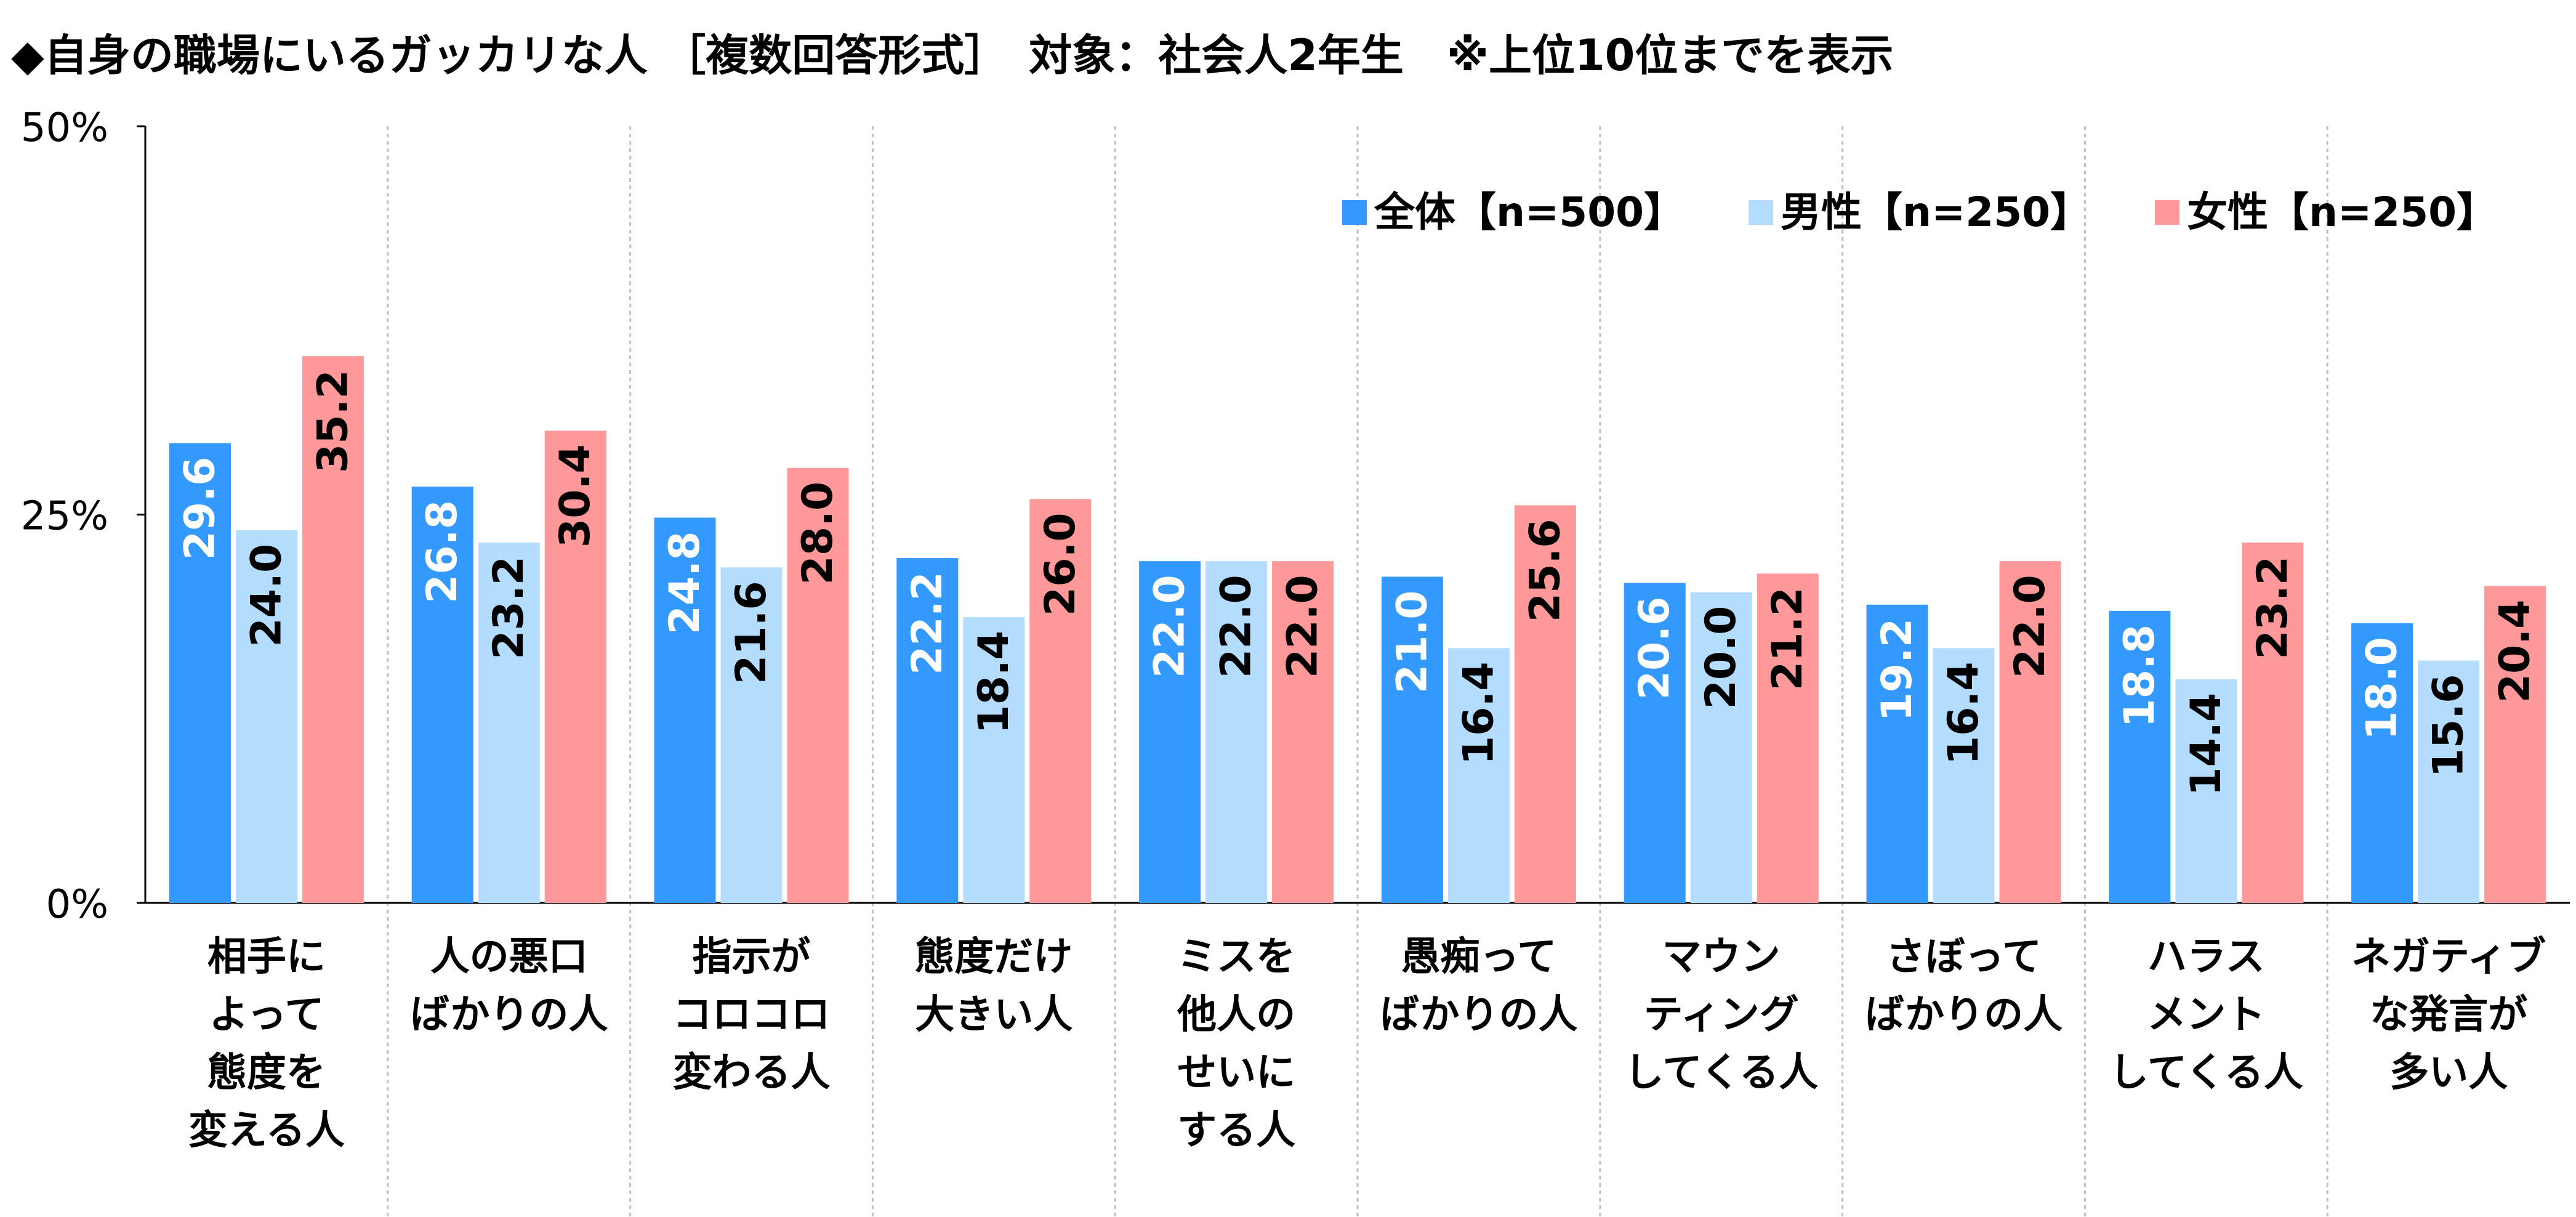  Describe the element at coordinates (751, 632) in the screenshot. I see `data-label: 21.6` at that location.